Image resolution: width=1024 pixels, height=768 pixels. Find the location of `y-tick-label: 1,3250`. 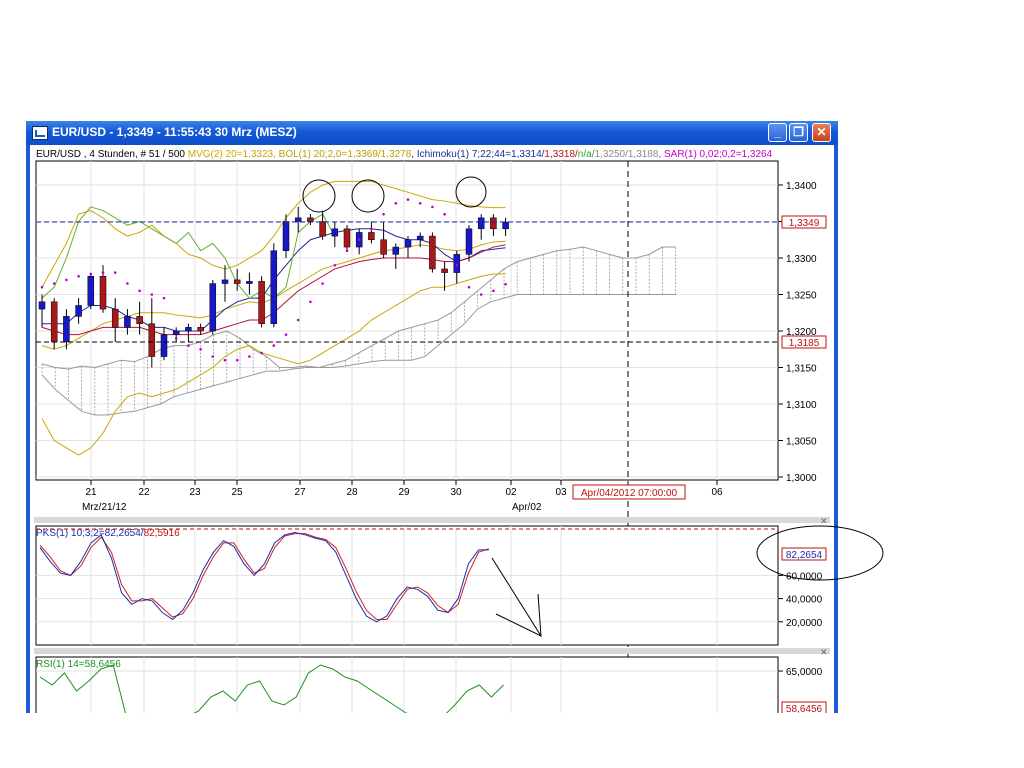

y-tick-label: 1,3250 is located at coordinates (801, 296).